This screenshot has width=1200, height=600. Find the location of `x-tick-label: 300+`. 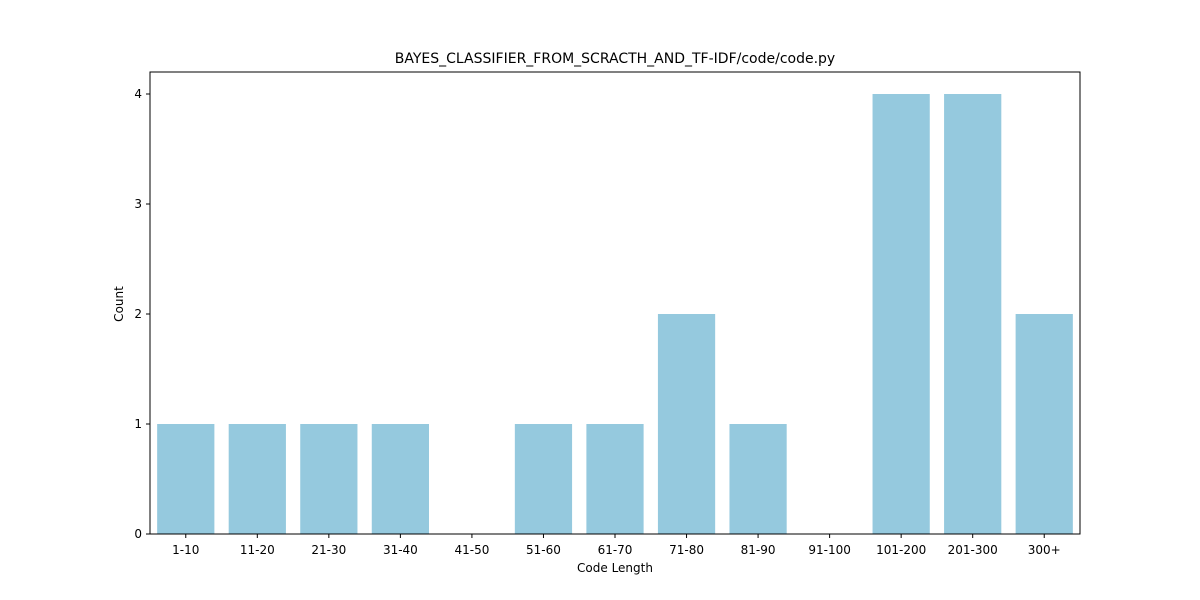

x-tick-label: 300+ is located at coordinates (1044, 550).